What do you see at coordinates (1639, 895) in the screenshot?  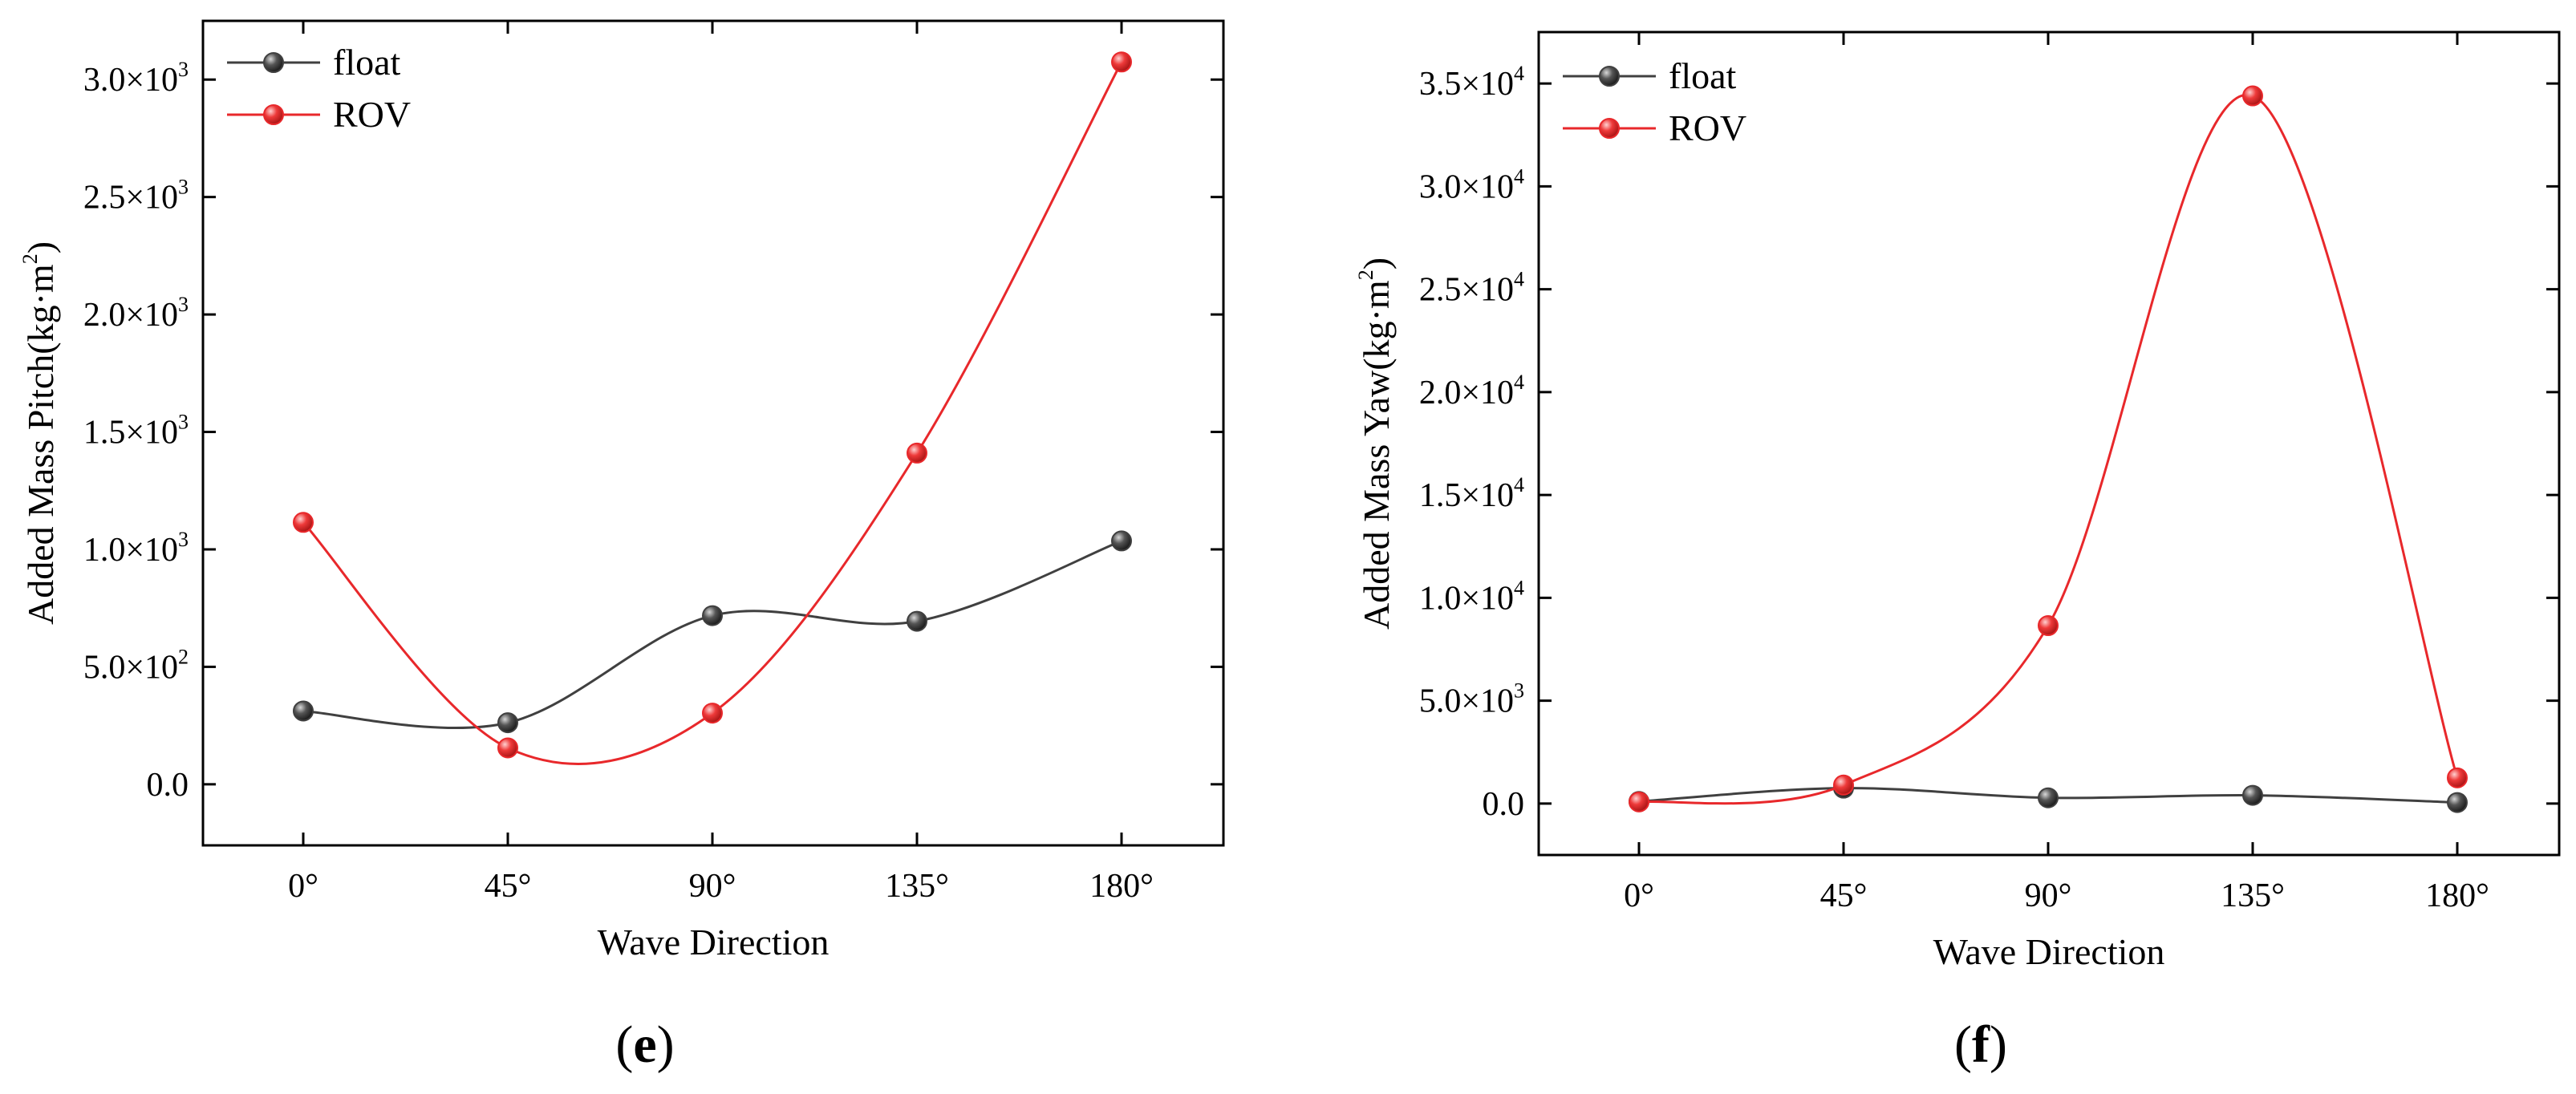 I see `x-tick-label-f: 0°` at bounding box center [1639, 895].